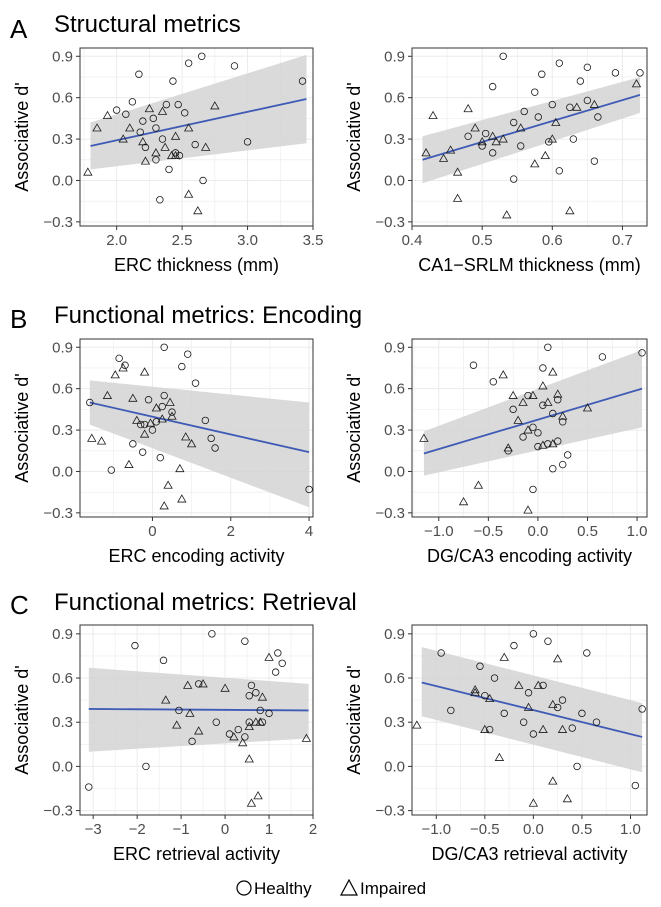 The width and height of the screenshot is (661, 907). I want to click on x-tick-label: 0.5, so click(582, 829).